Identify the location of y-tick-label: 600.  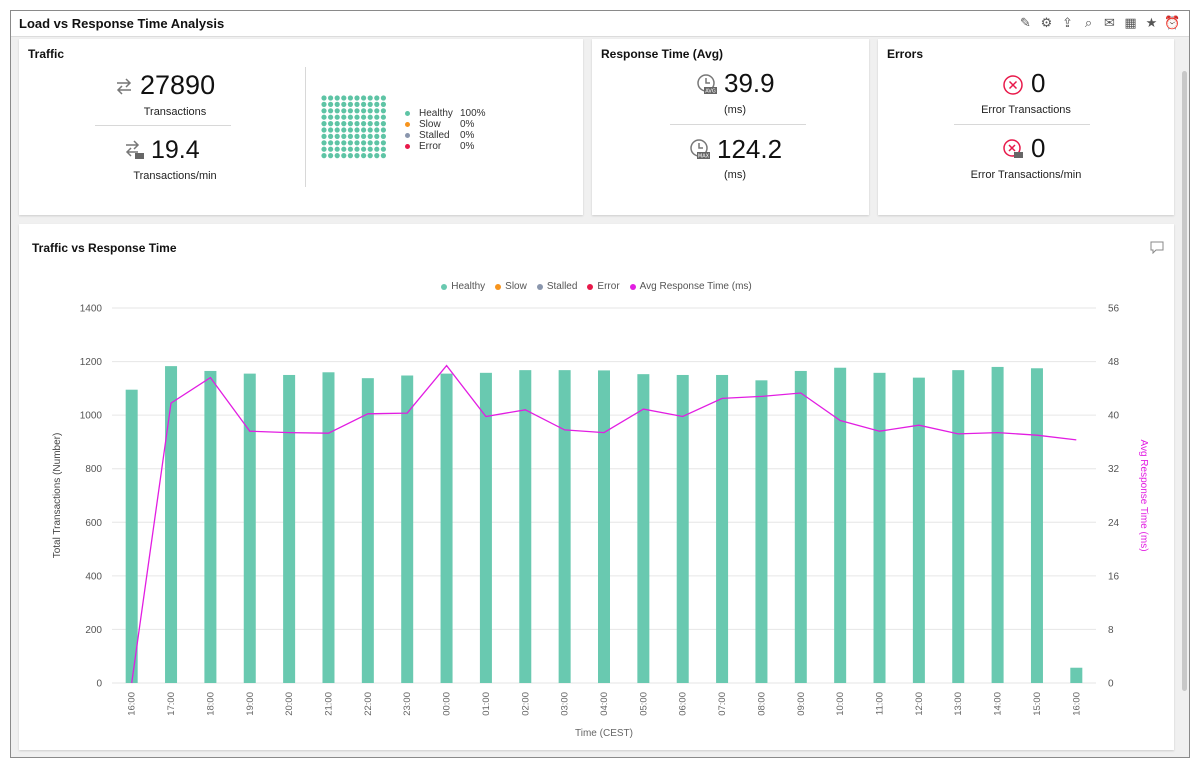
(93, 523).